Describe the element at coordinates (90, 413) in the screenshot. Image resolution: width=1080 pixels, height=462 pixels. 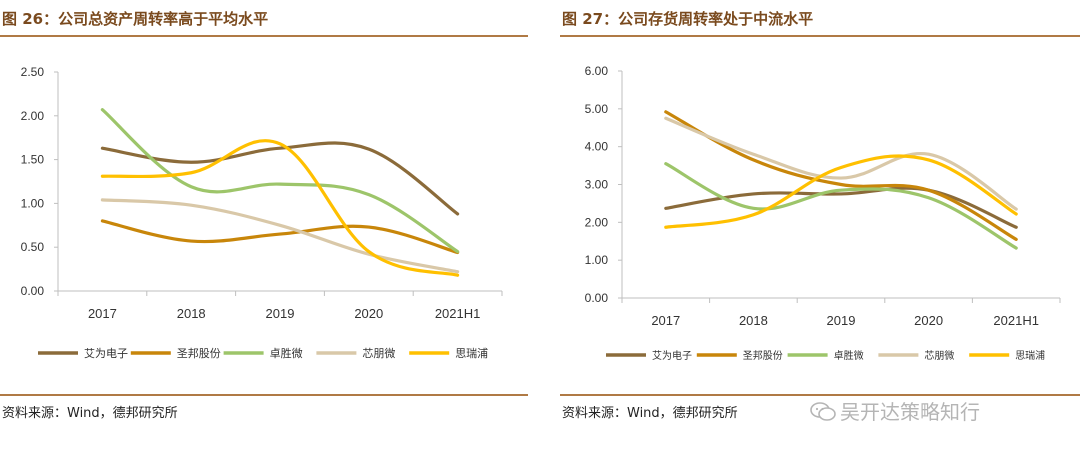
I see `left-source-note: 资料来源：Wind，德邦研究所` at that location.